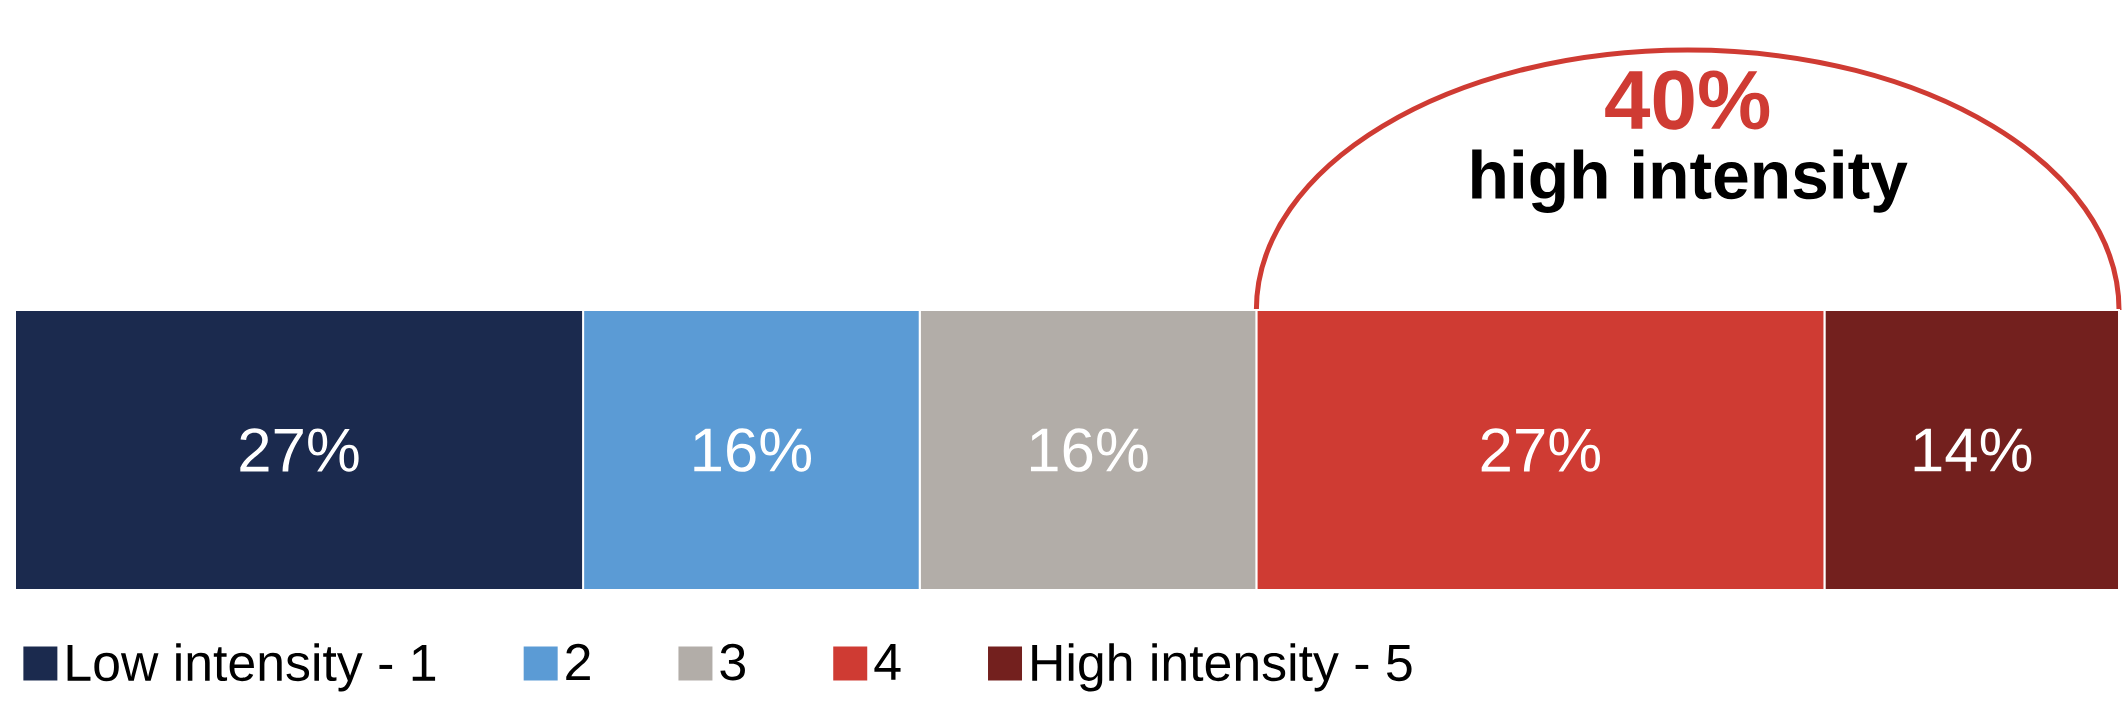 The height and width of the screenshot is (727, 2126). Describe the element at coordinates (1690, 181) in the screenshot. I see `text: high intensity` at that location.